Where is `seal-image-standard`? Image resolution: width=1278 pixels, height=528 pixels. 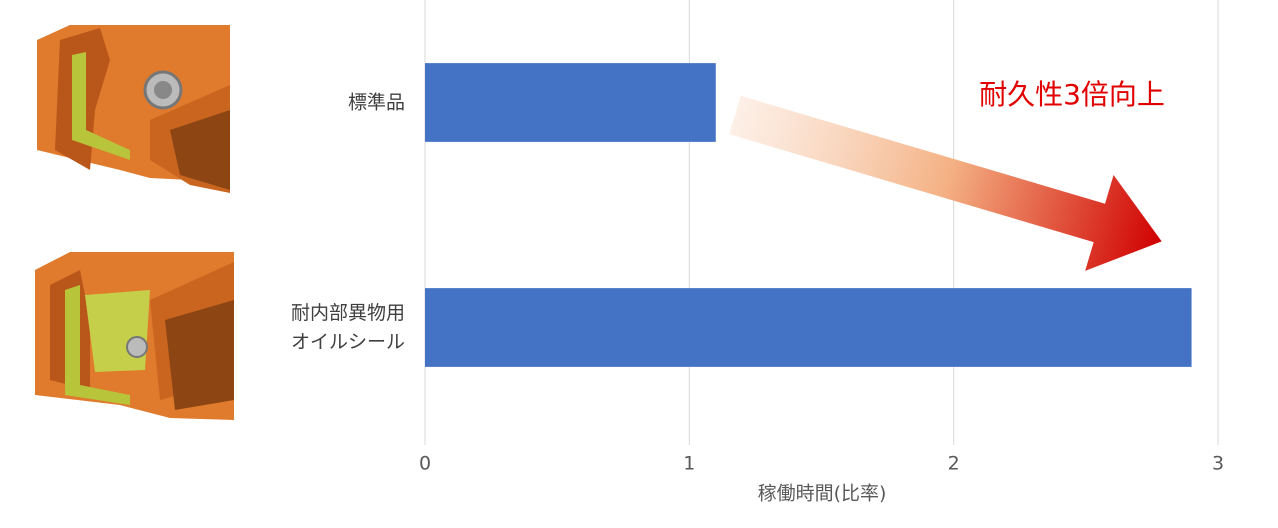 seal-image-standard is located at coordinates (133, 109).